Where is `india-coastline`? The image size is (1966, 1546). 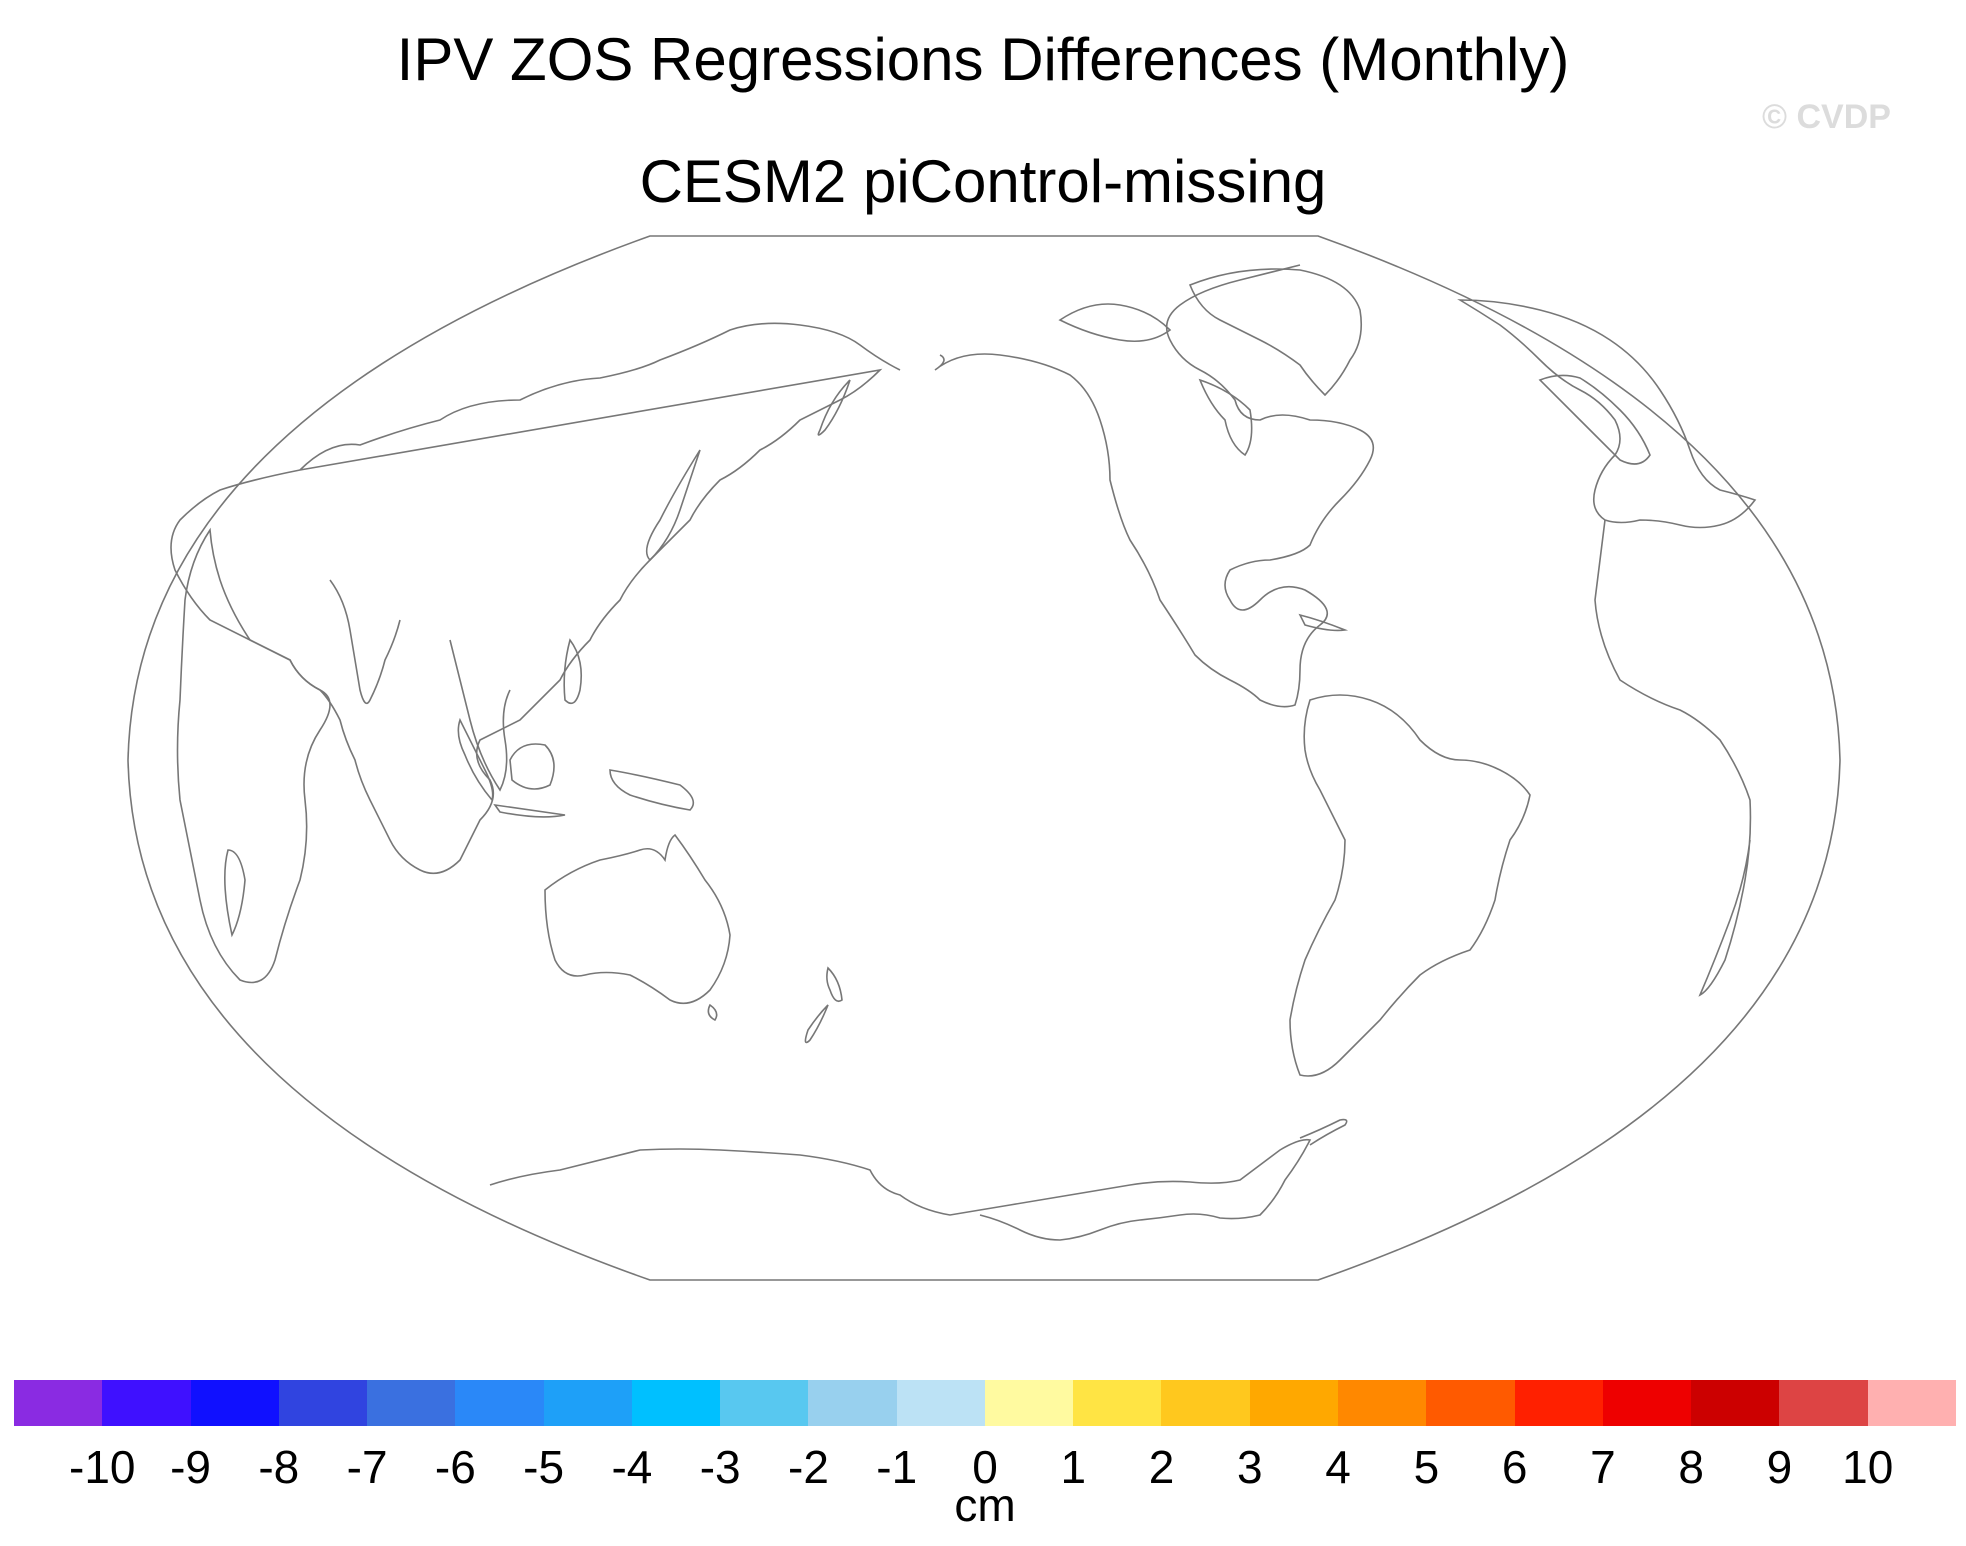 india-coastline is located at coordinates (365, 642).